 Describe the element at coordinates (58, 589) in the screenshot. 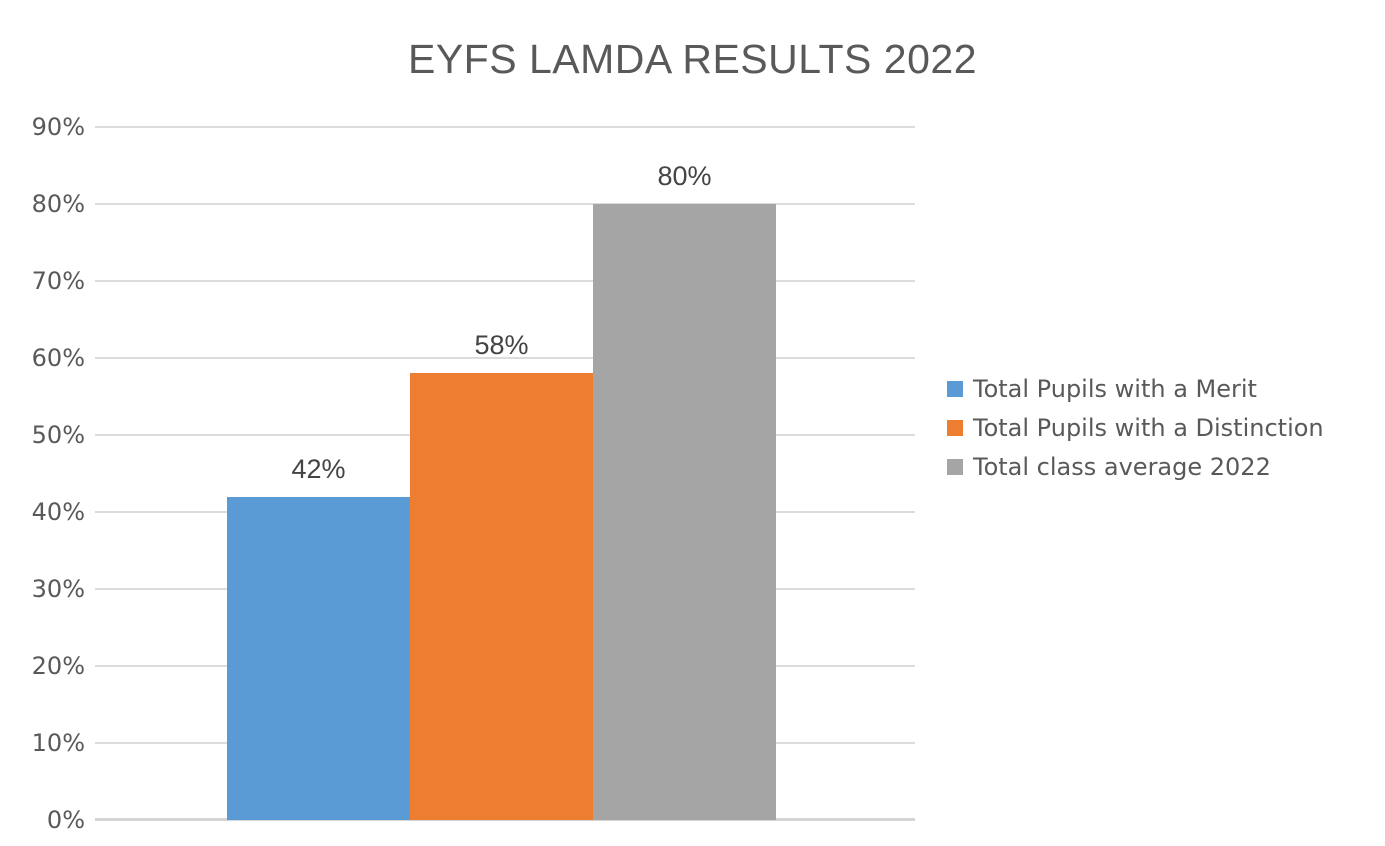

I see `y-tick-label: 30%` at that location.